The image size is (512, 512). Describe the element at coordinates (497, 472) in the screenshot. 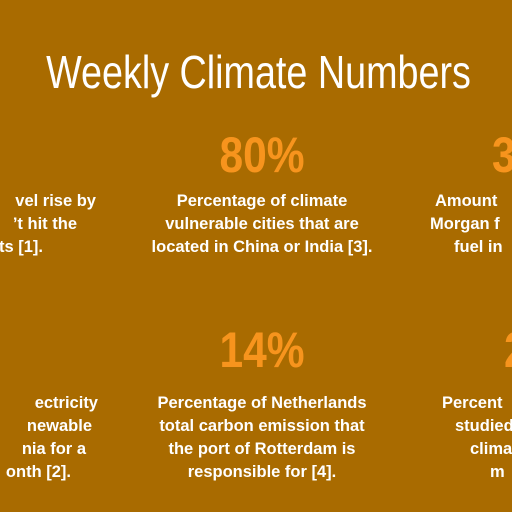

I see `stat-text-fragment: m` at that location.